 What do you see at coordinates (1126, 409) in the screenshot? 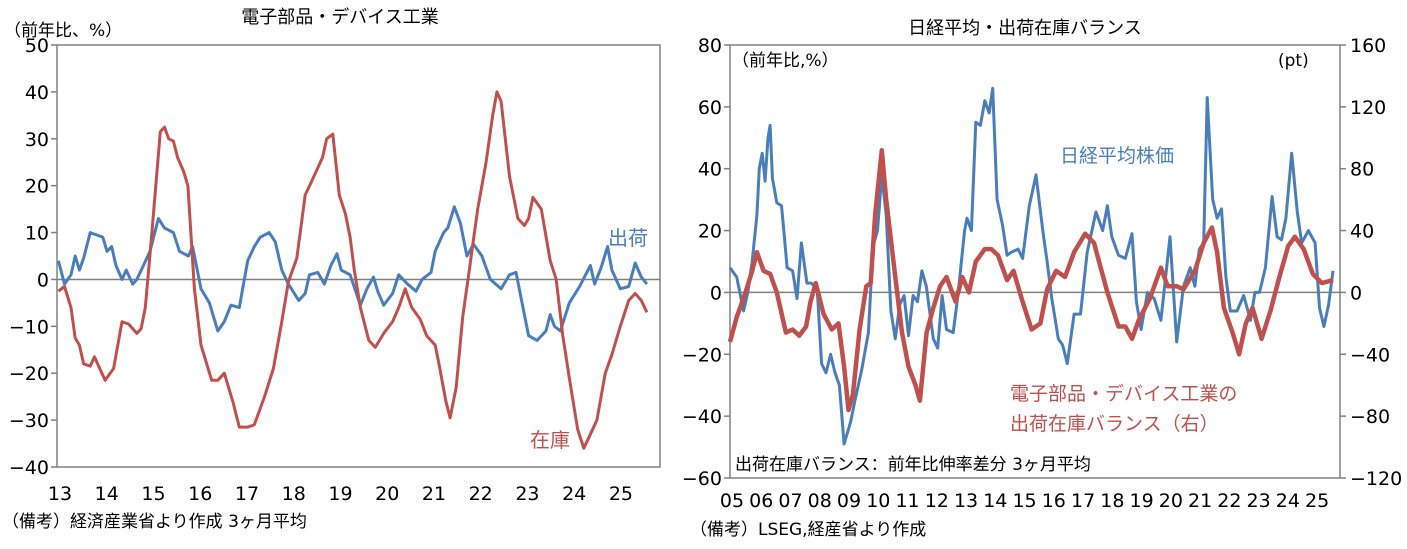
I see `legend-balance: 電子部品・デバイス工業の 出荷在庫バランス（右）` at bounding box center [1126, 409].